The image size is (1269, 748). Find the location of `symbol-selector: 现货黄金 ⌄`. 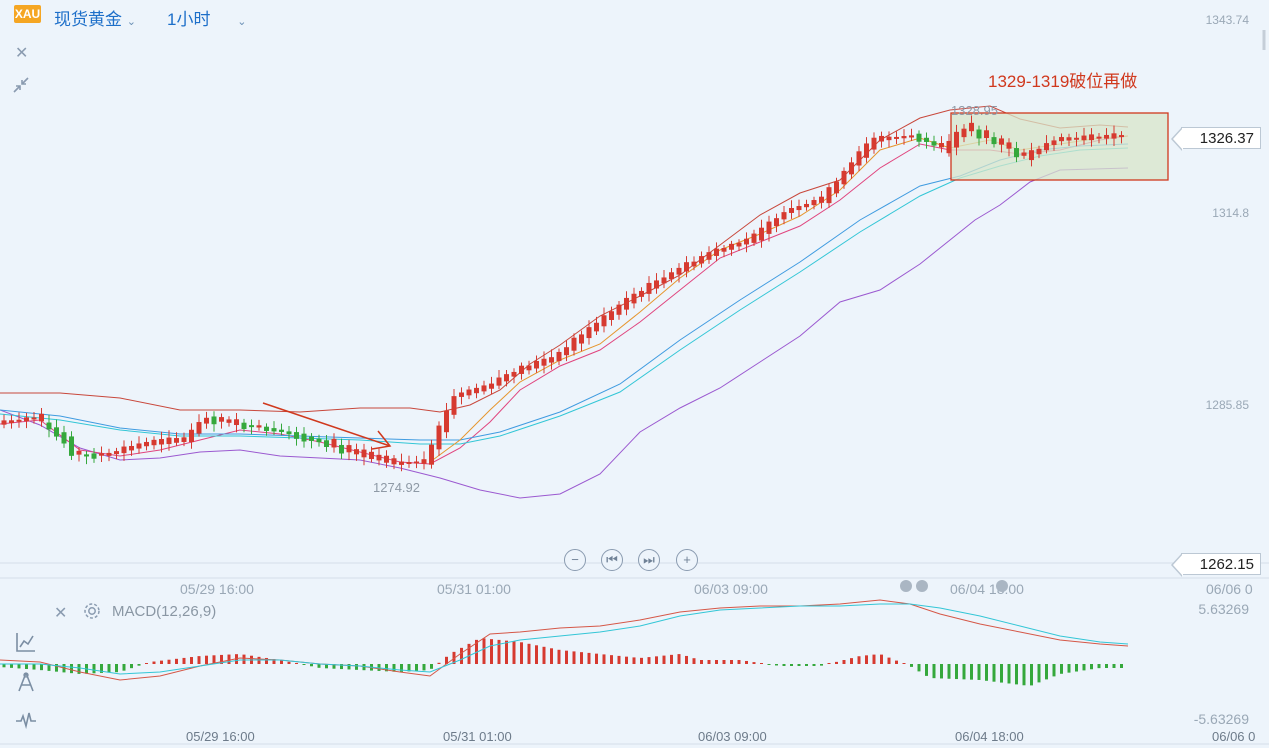

symbol-selector: 现货黄金 ⌄ is located at coordinates (95, 17).